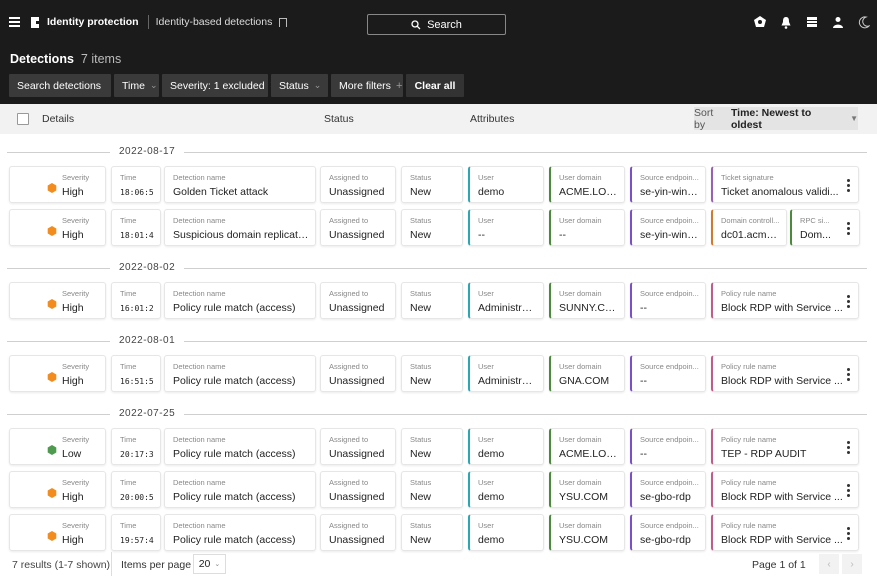  Describe the element at coordinates (432, 532) in the screenshot. I see `status-card: Status New` at that location.